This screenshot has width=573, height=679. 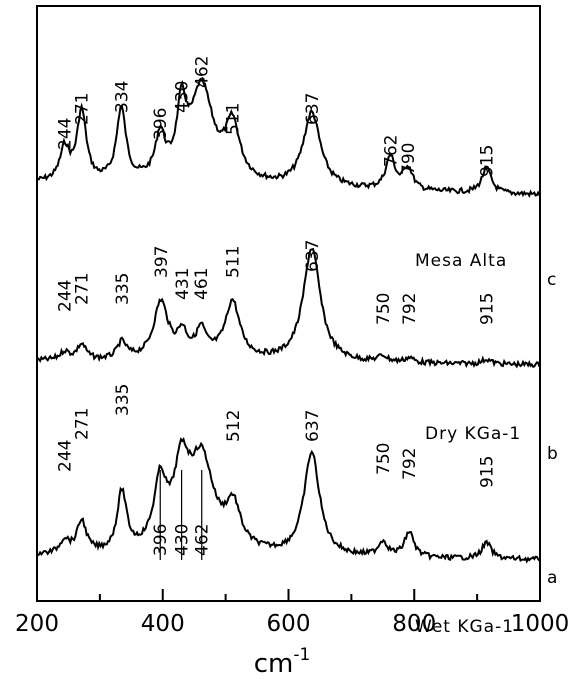 I want to click on peak-label-a: 244, so click(x=66, y=456).